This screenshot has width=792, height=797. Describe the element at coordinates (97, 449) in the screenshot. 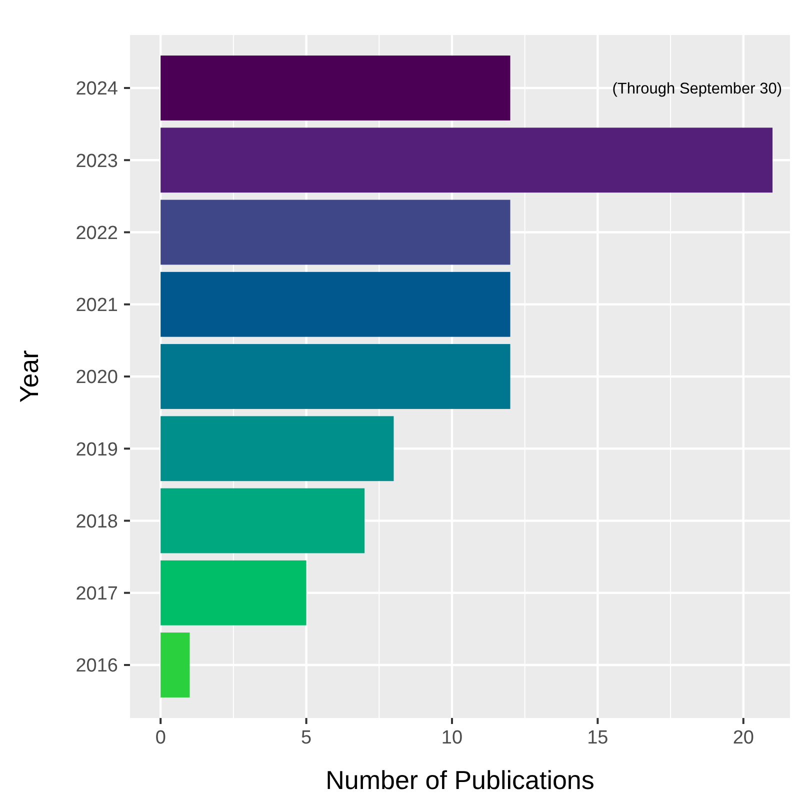

I see `y-tick-label: 2019` at that location.